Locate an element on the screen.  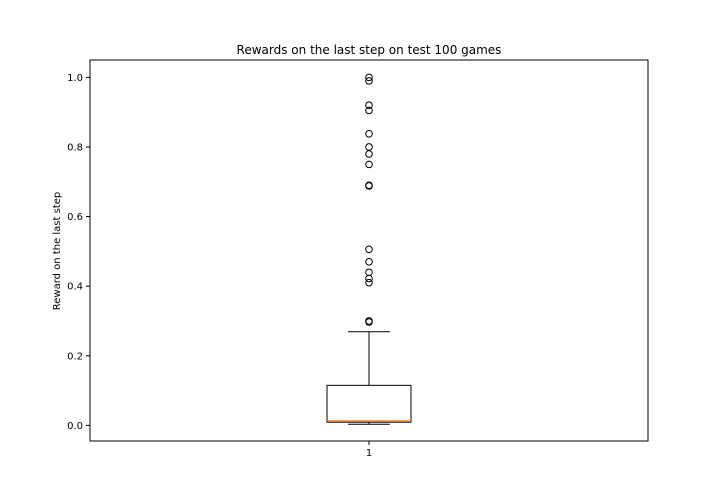
y-tick-label: 1.0 is located at coordinates (75, 78).